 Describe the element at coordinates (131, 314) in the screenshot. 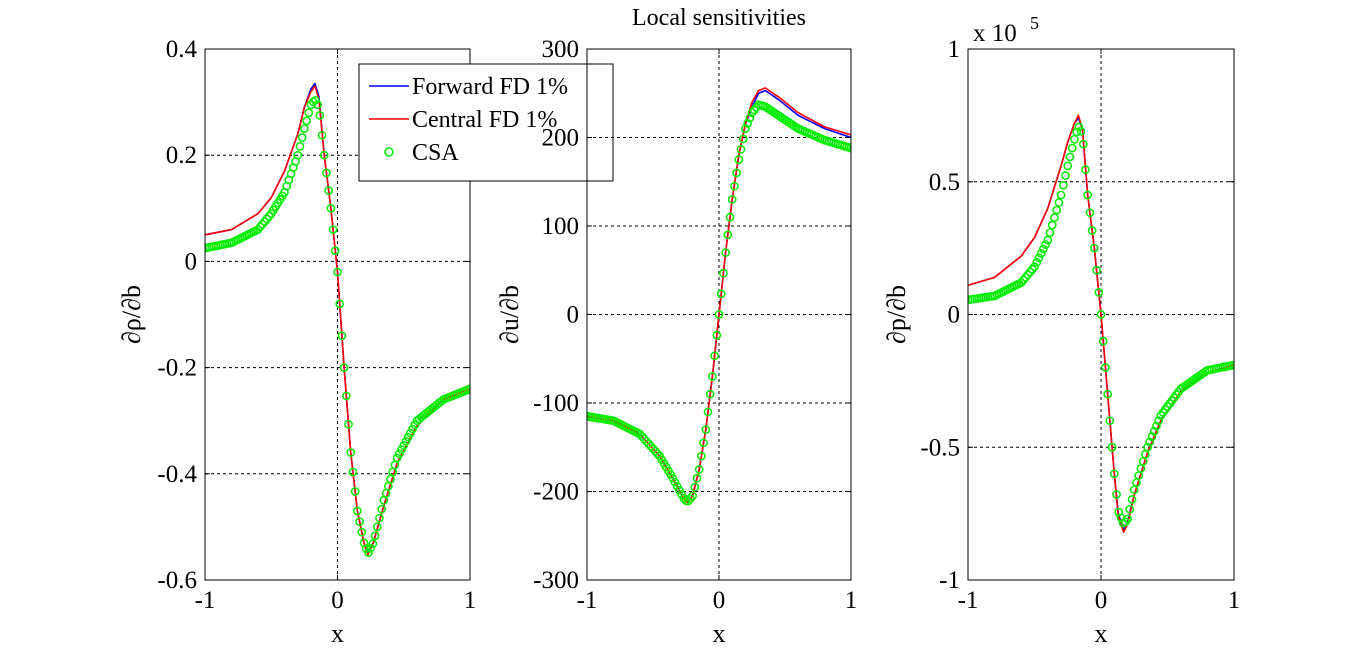

I see `y-axis-label: ∂ρ/∂b` at that location.